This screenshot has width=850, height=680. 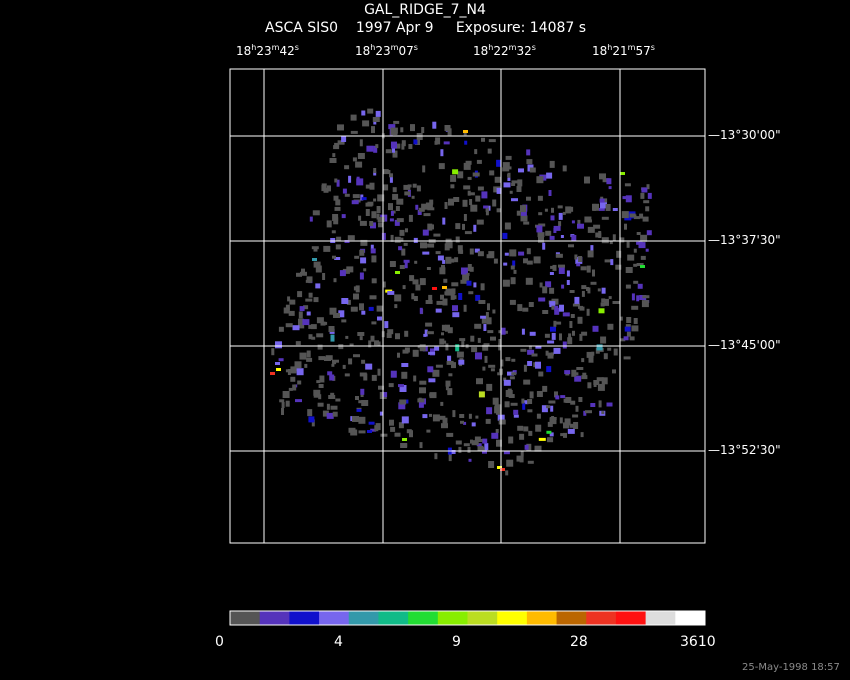 What do you see at coordinates (623, 50) in the screenshot?
I see `ra-tick-label-3: 18h21m57s` at bounding box center [623, 50].